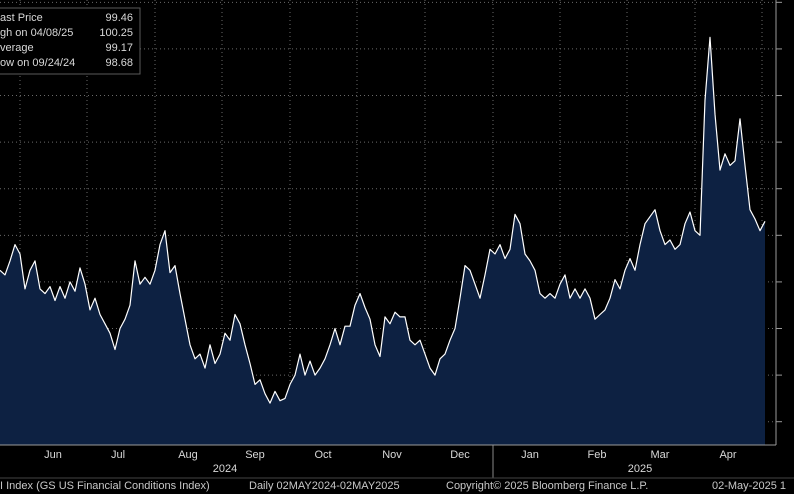  What do you see at coordinates (255, 455) in the screenshot?
I see `x-tick-label: Sep` at bounding box center [255, 455].